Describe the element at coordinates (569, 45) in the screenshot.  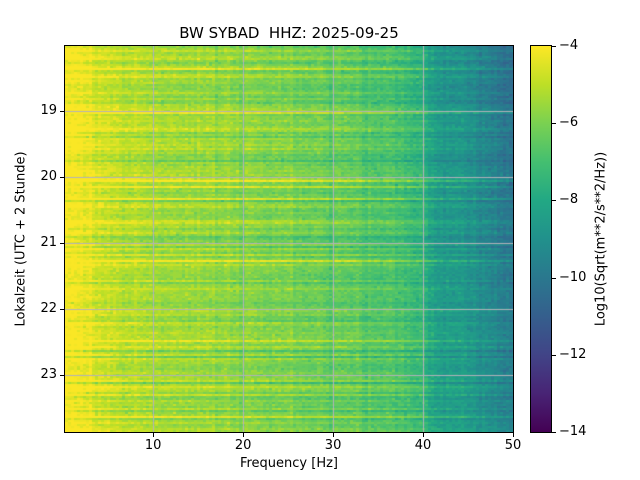
I see `colorbar-tick-label: −4` at that location.